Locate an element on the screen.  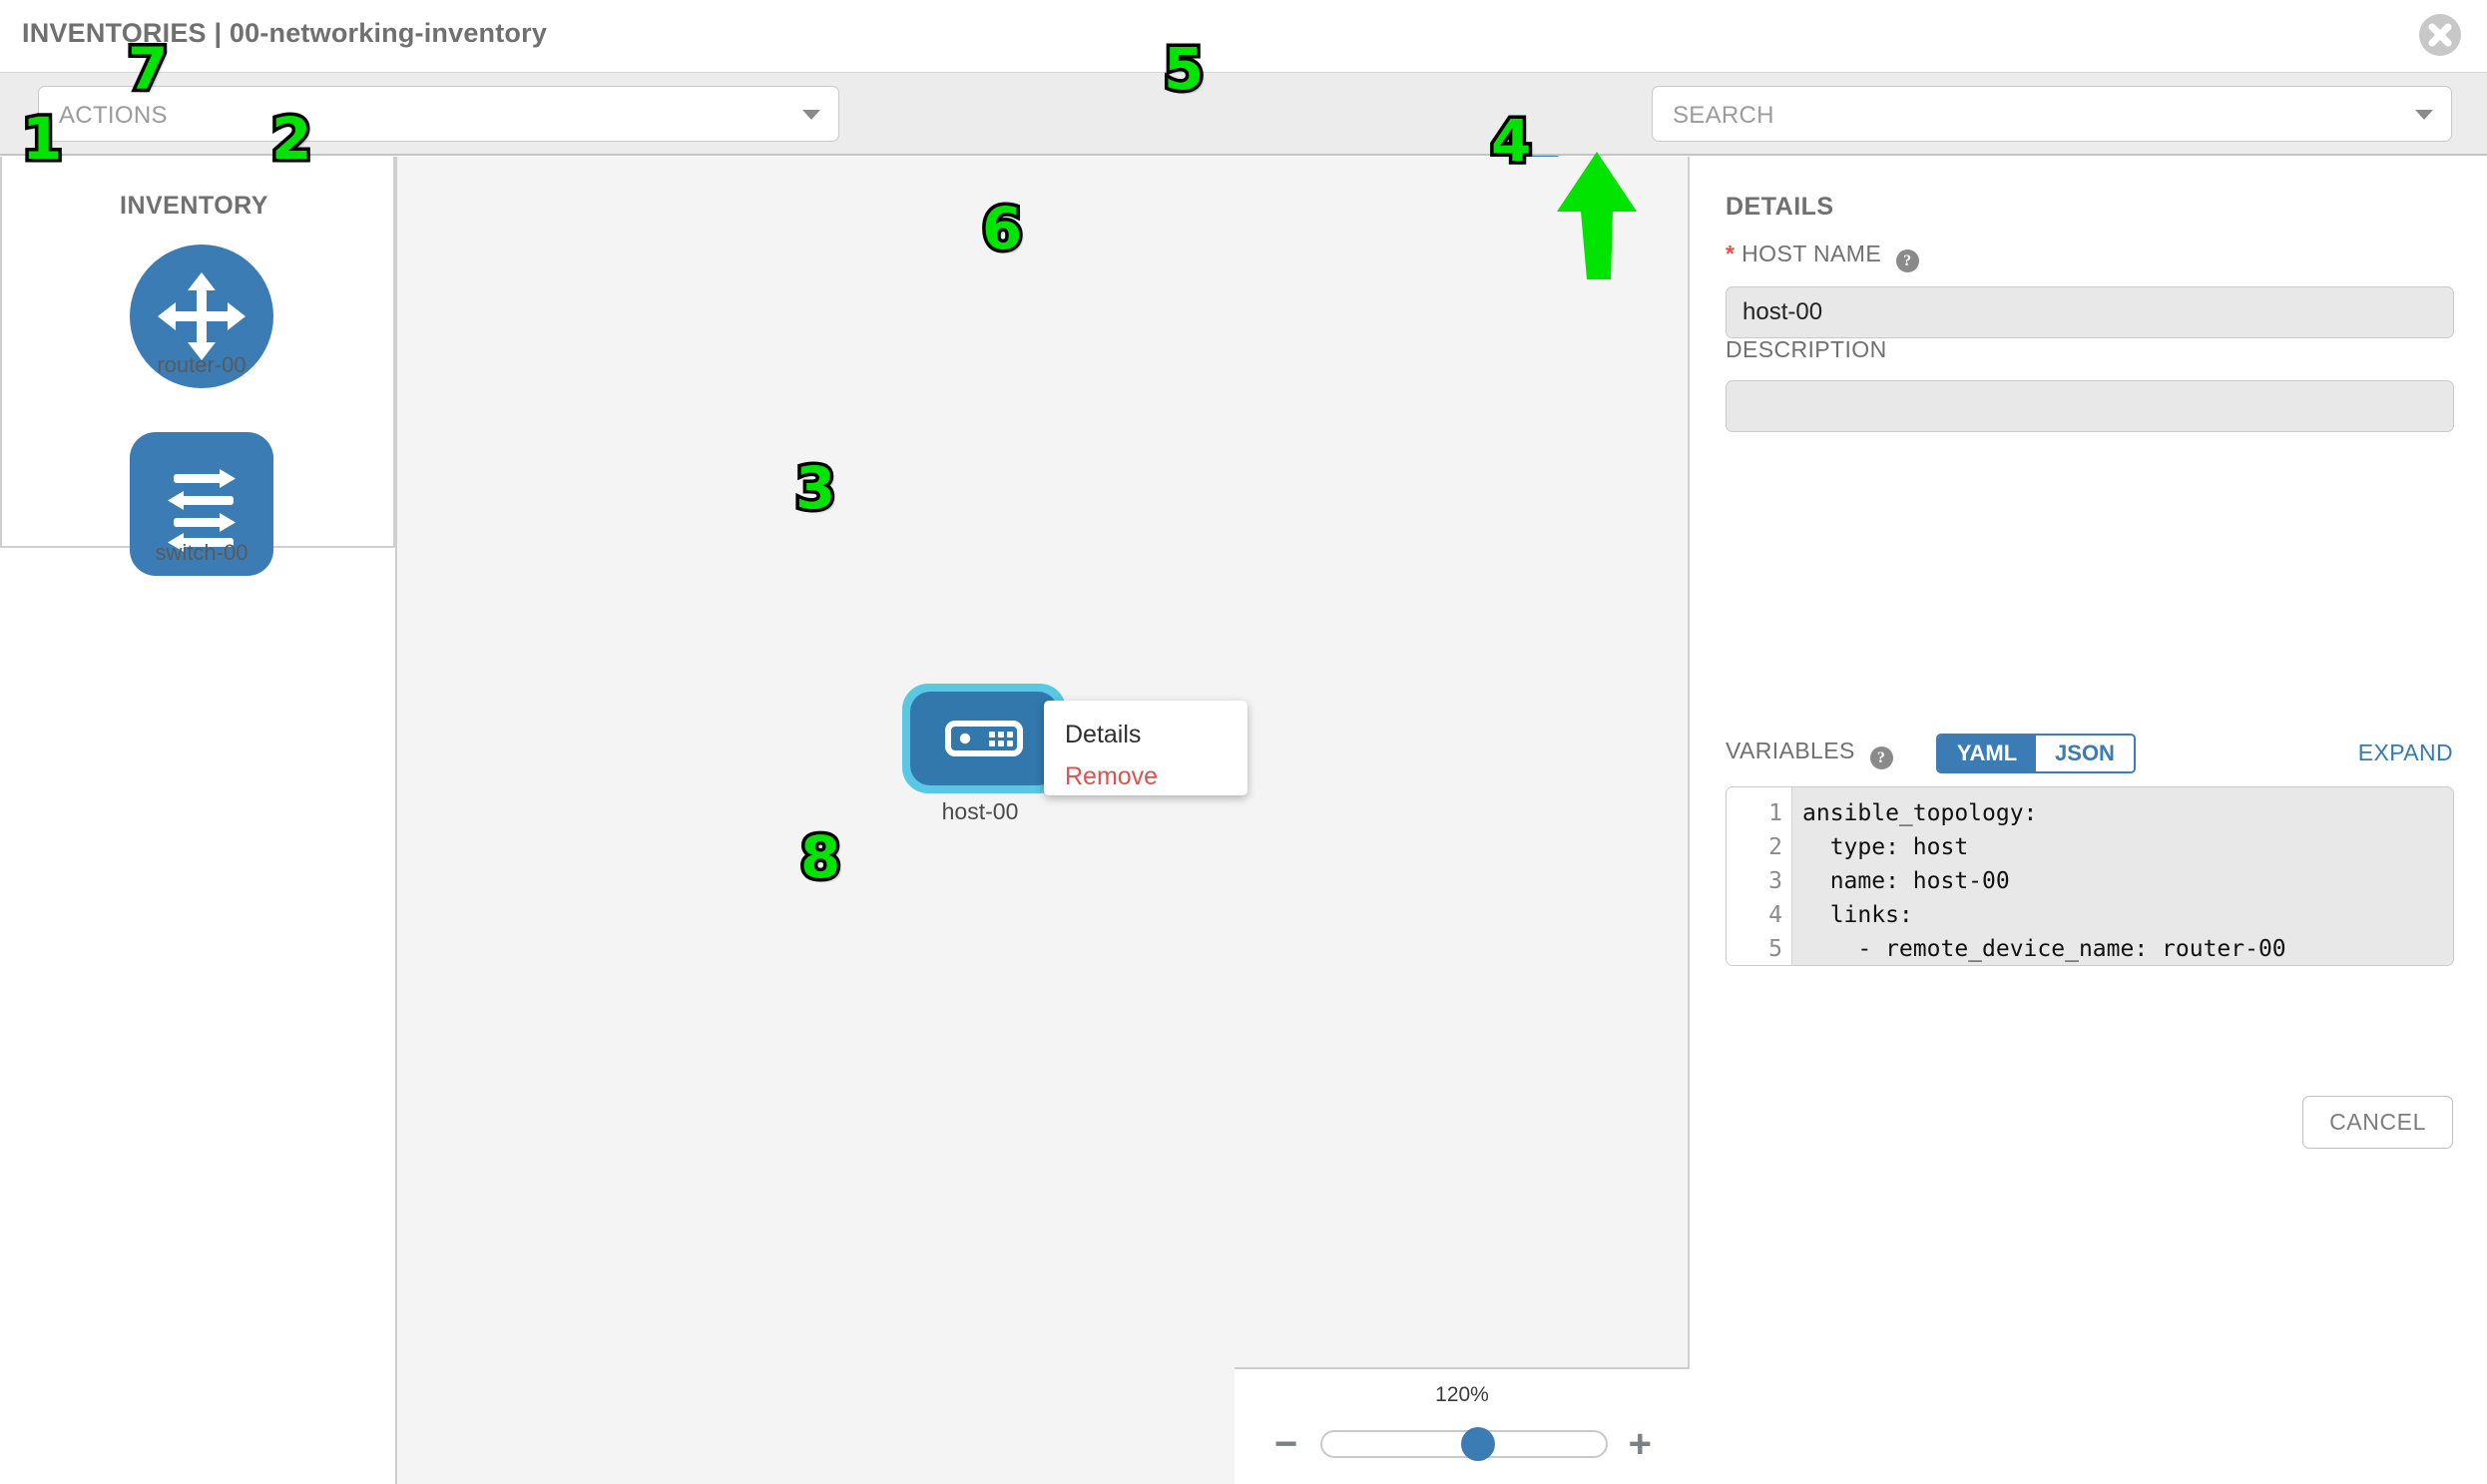
annotation-marker-8: 8 is located at coordinates (819, 857).